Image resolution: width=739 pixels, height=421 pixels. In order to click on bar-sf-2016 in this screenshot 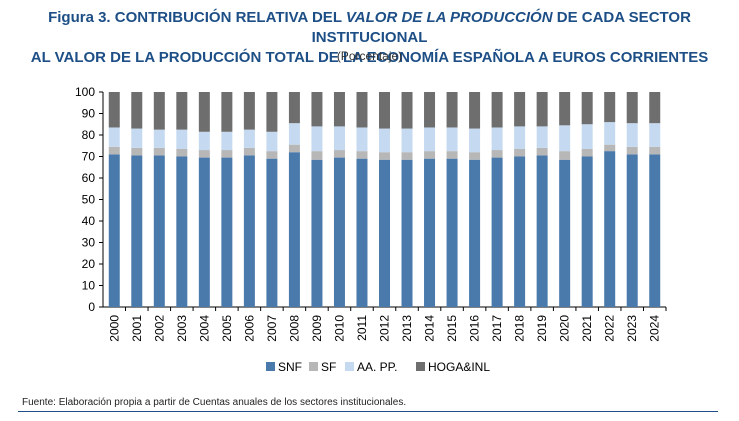, I will do `click(475, 156)`.